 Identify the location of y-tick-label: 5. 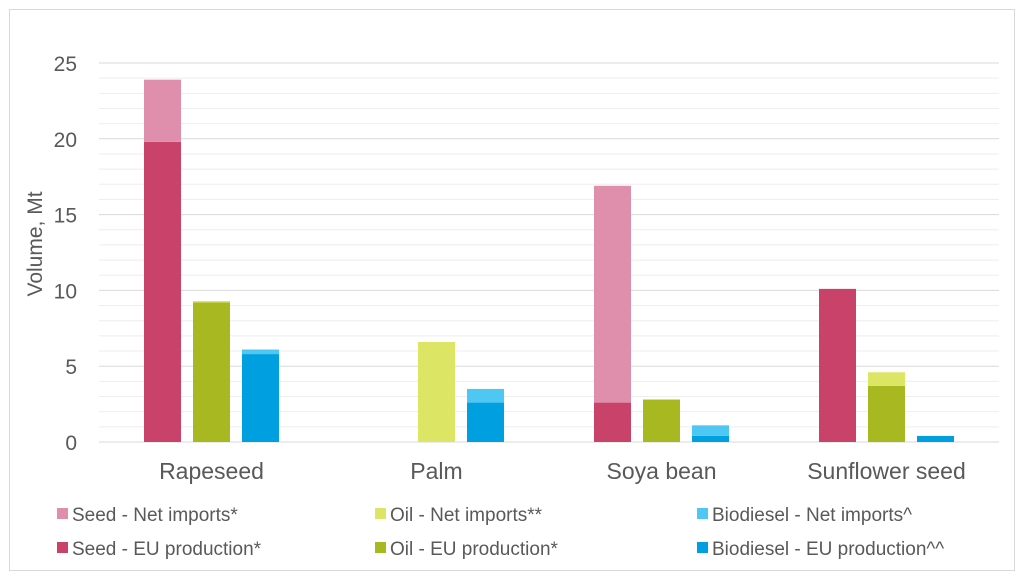
(71, 367).